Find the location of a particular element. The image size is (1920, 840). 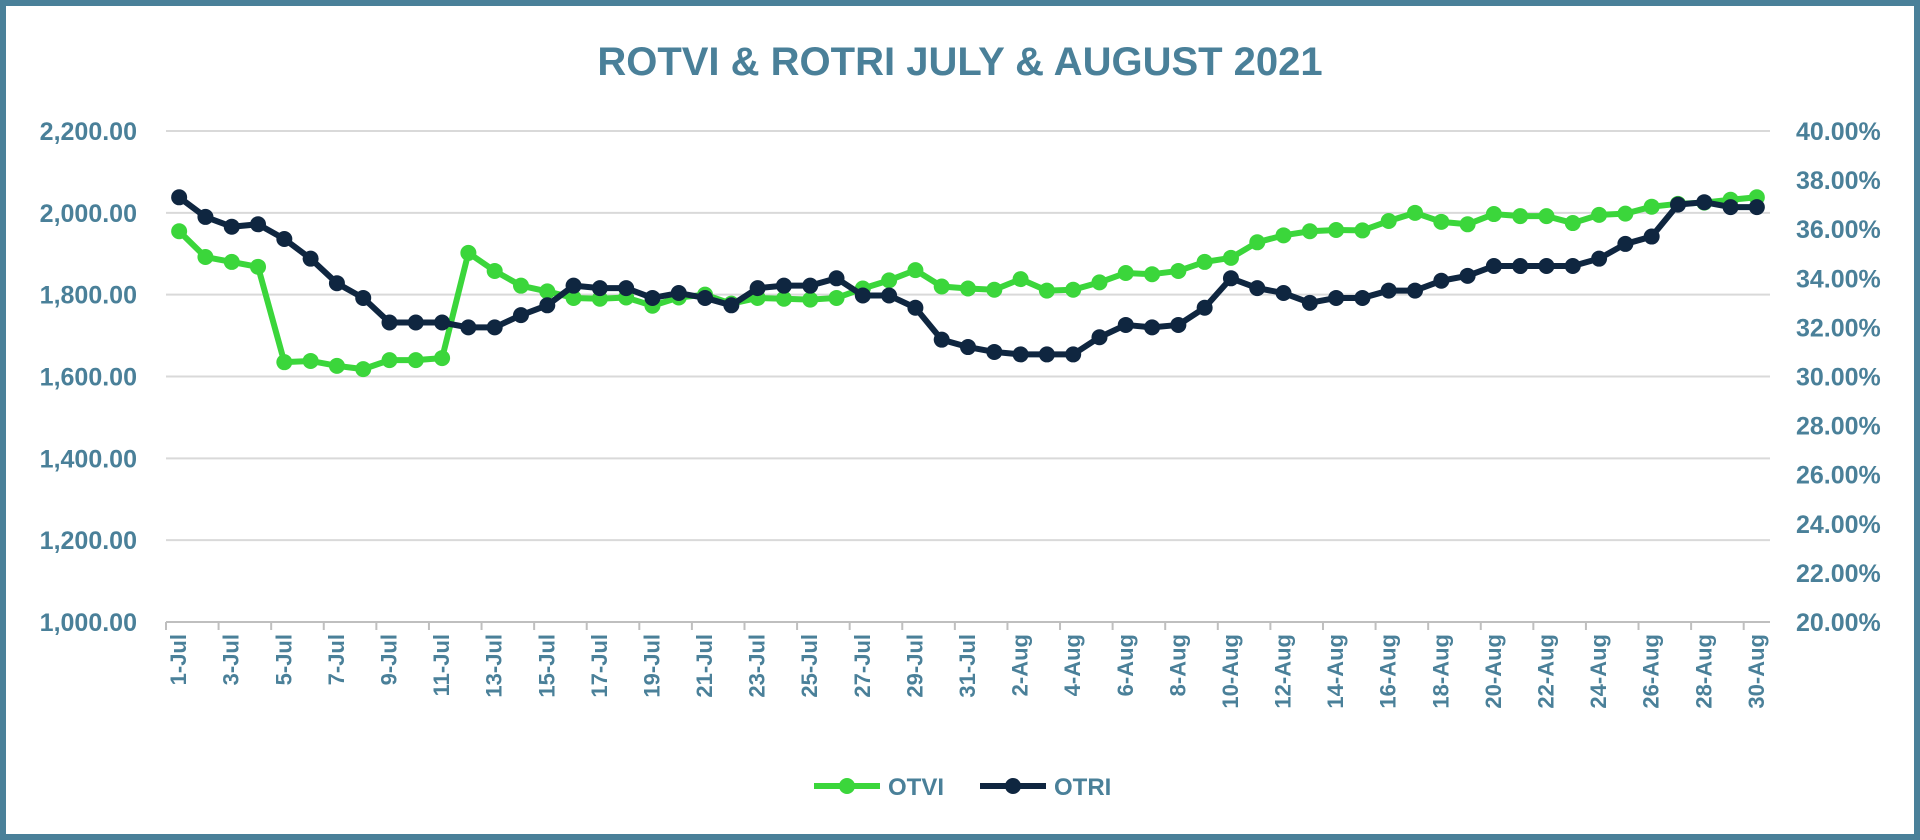

right-y-tick-label: 34.00% is located at coordinates (1838, 279).